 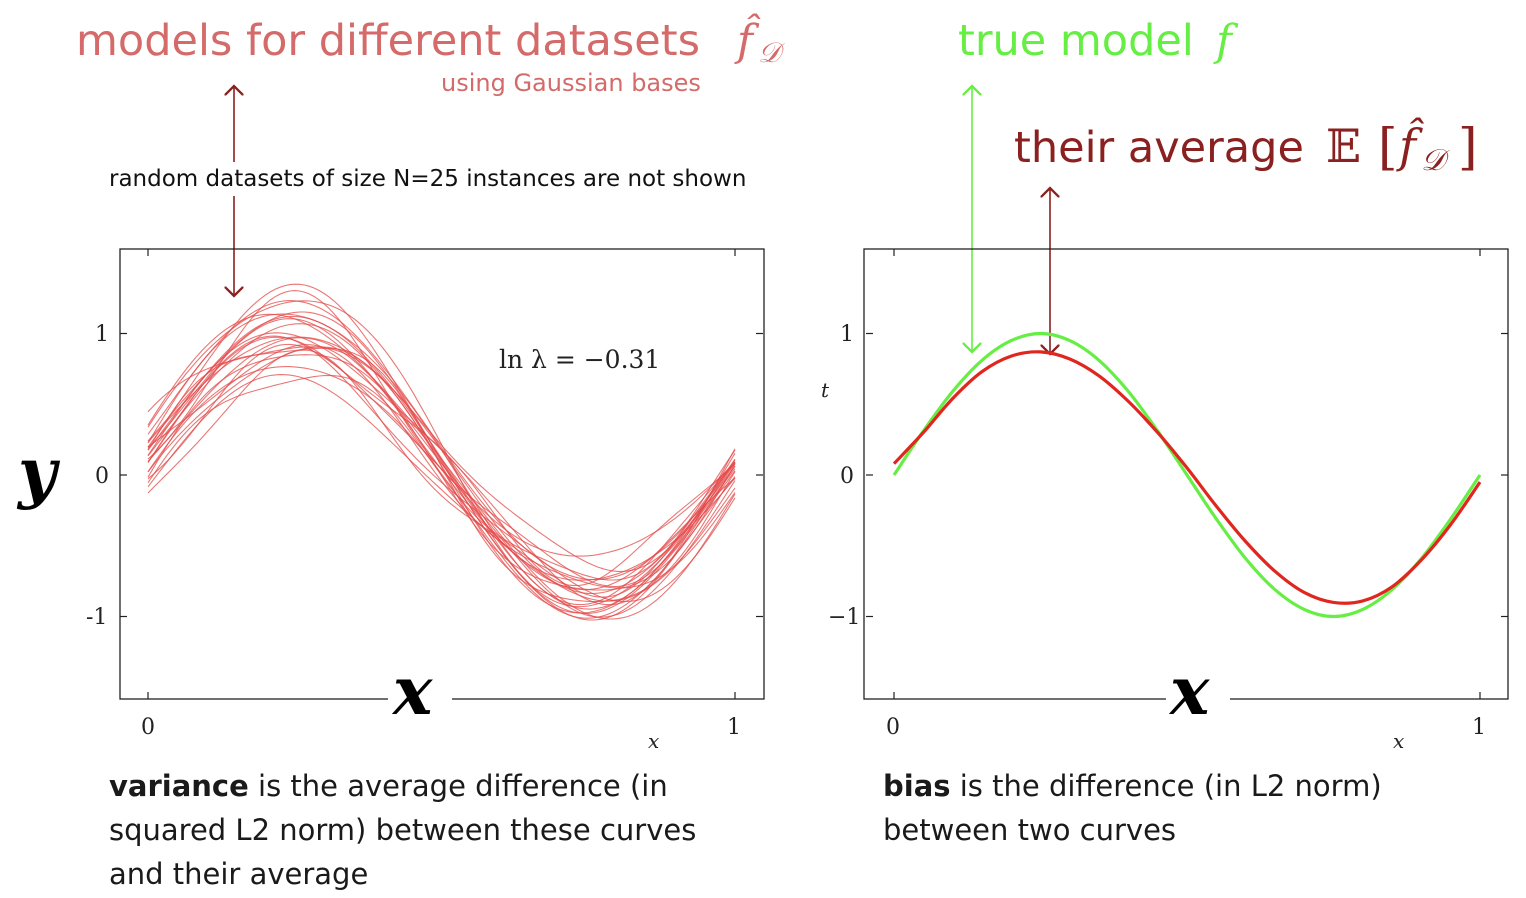 I want to click on models-title: models for different datasets, so click(x=388, y=41).